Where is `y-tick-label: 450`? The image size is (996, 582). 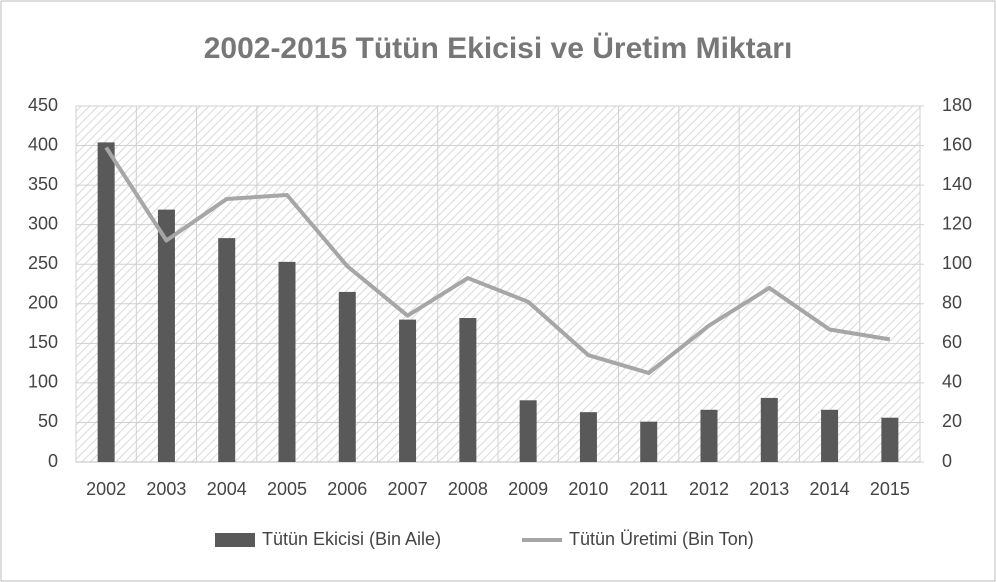 y-tick-label: 450 is located at coordinates (43, 105).